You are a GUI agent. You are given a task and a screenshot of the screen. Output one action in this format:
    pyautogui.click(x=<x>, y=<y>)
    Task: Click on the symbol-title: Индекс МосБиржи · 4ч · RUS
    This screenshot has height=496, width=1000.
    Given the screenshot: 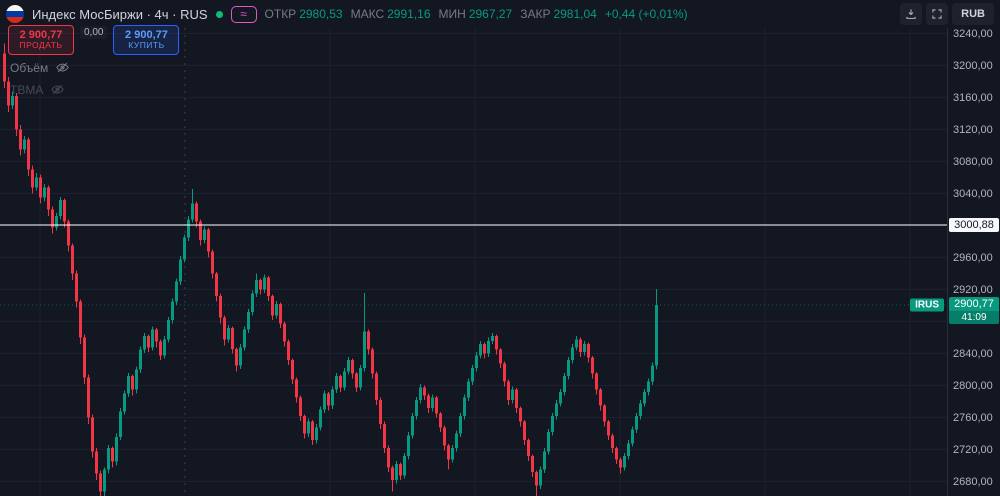 What is the action you would take?
    pyautogui.click(x=120, y=14)
    